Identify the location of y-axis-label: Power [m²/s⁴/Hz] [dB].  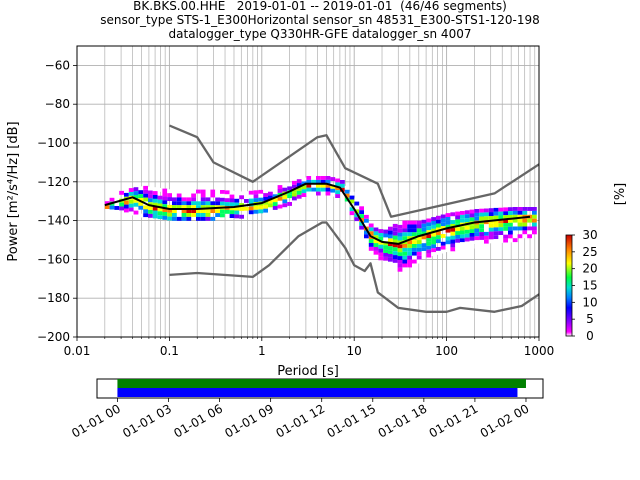
(13, 191).